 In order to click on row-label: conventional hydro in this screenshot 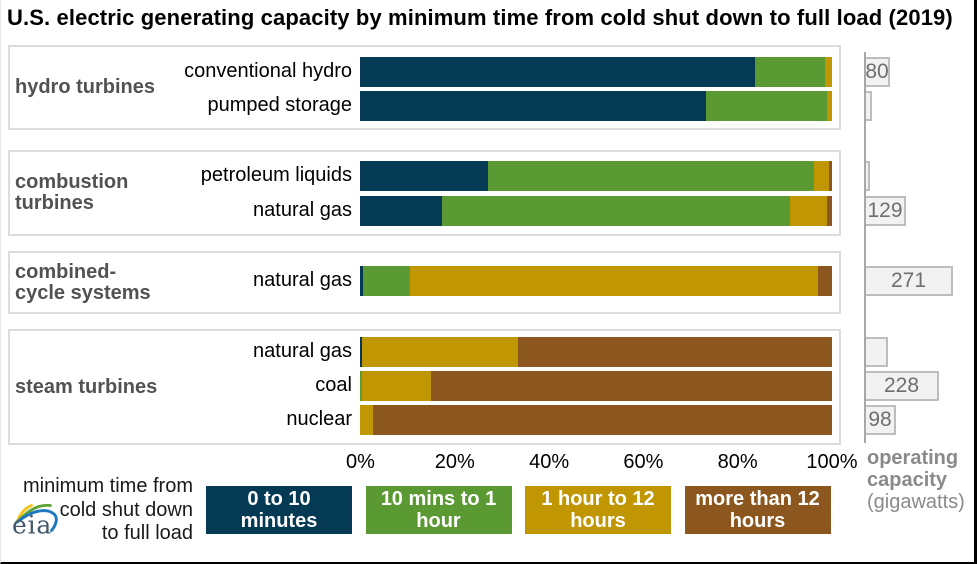, I will do `click(268, 71)`.